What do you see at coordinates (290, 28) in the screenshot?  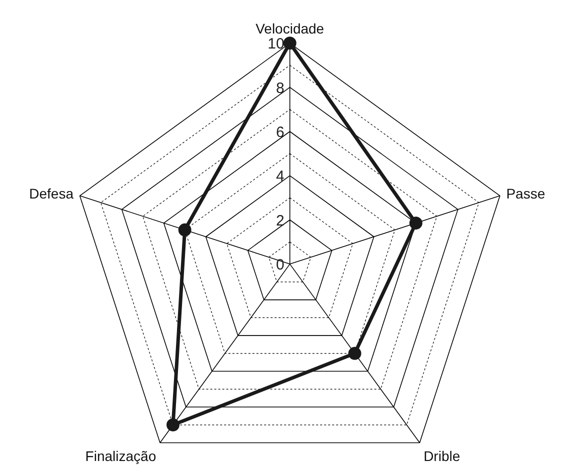 I see `spoke-label: Velocidade` at bounding box center [290, 28].